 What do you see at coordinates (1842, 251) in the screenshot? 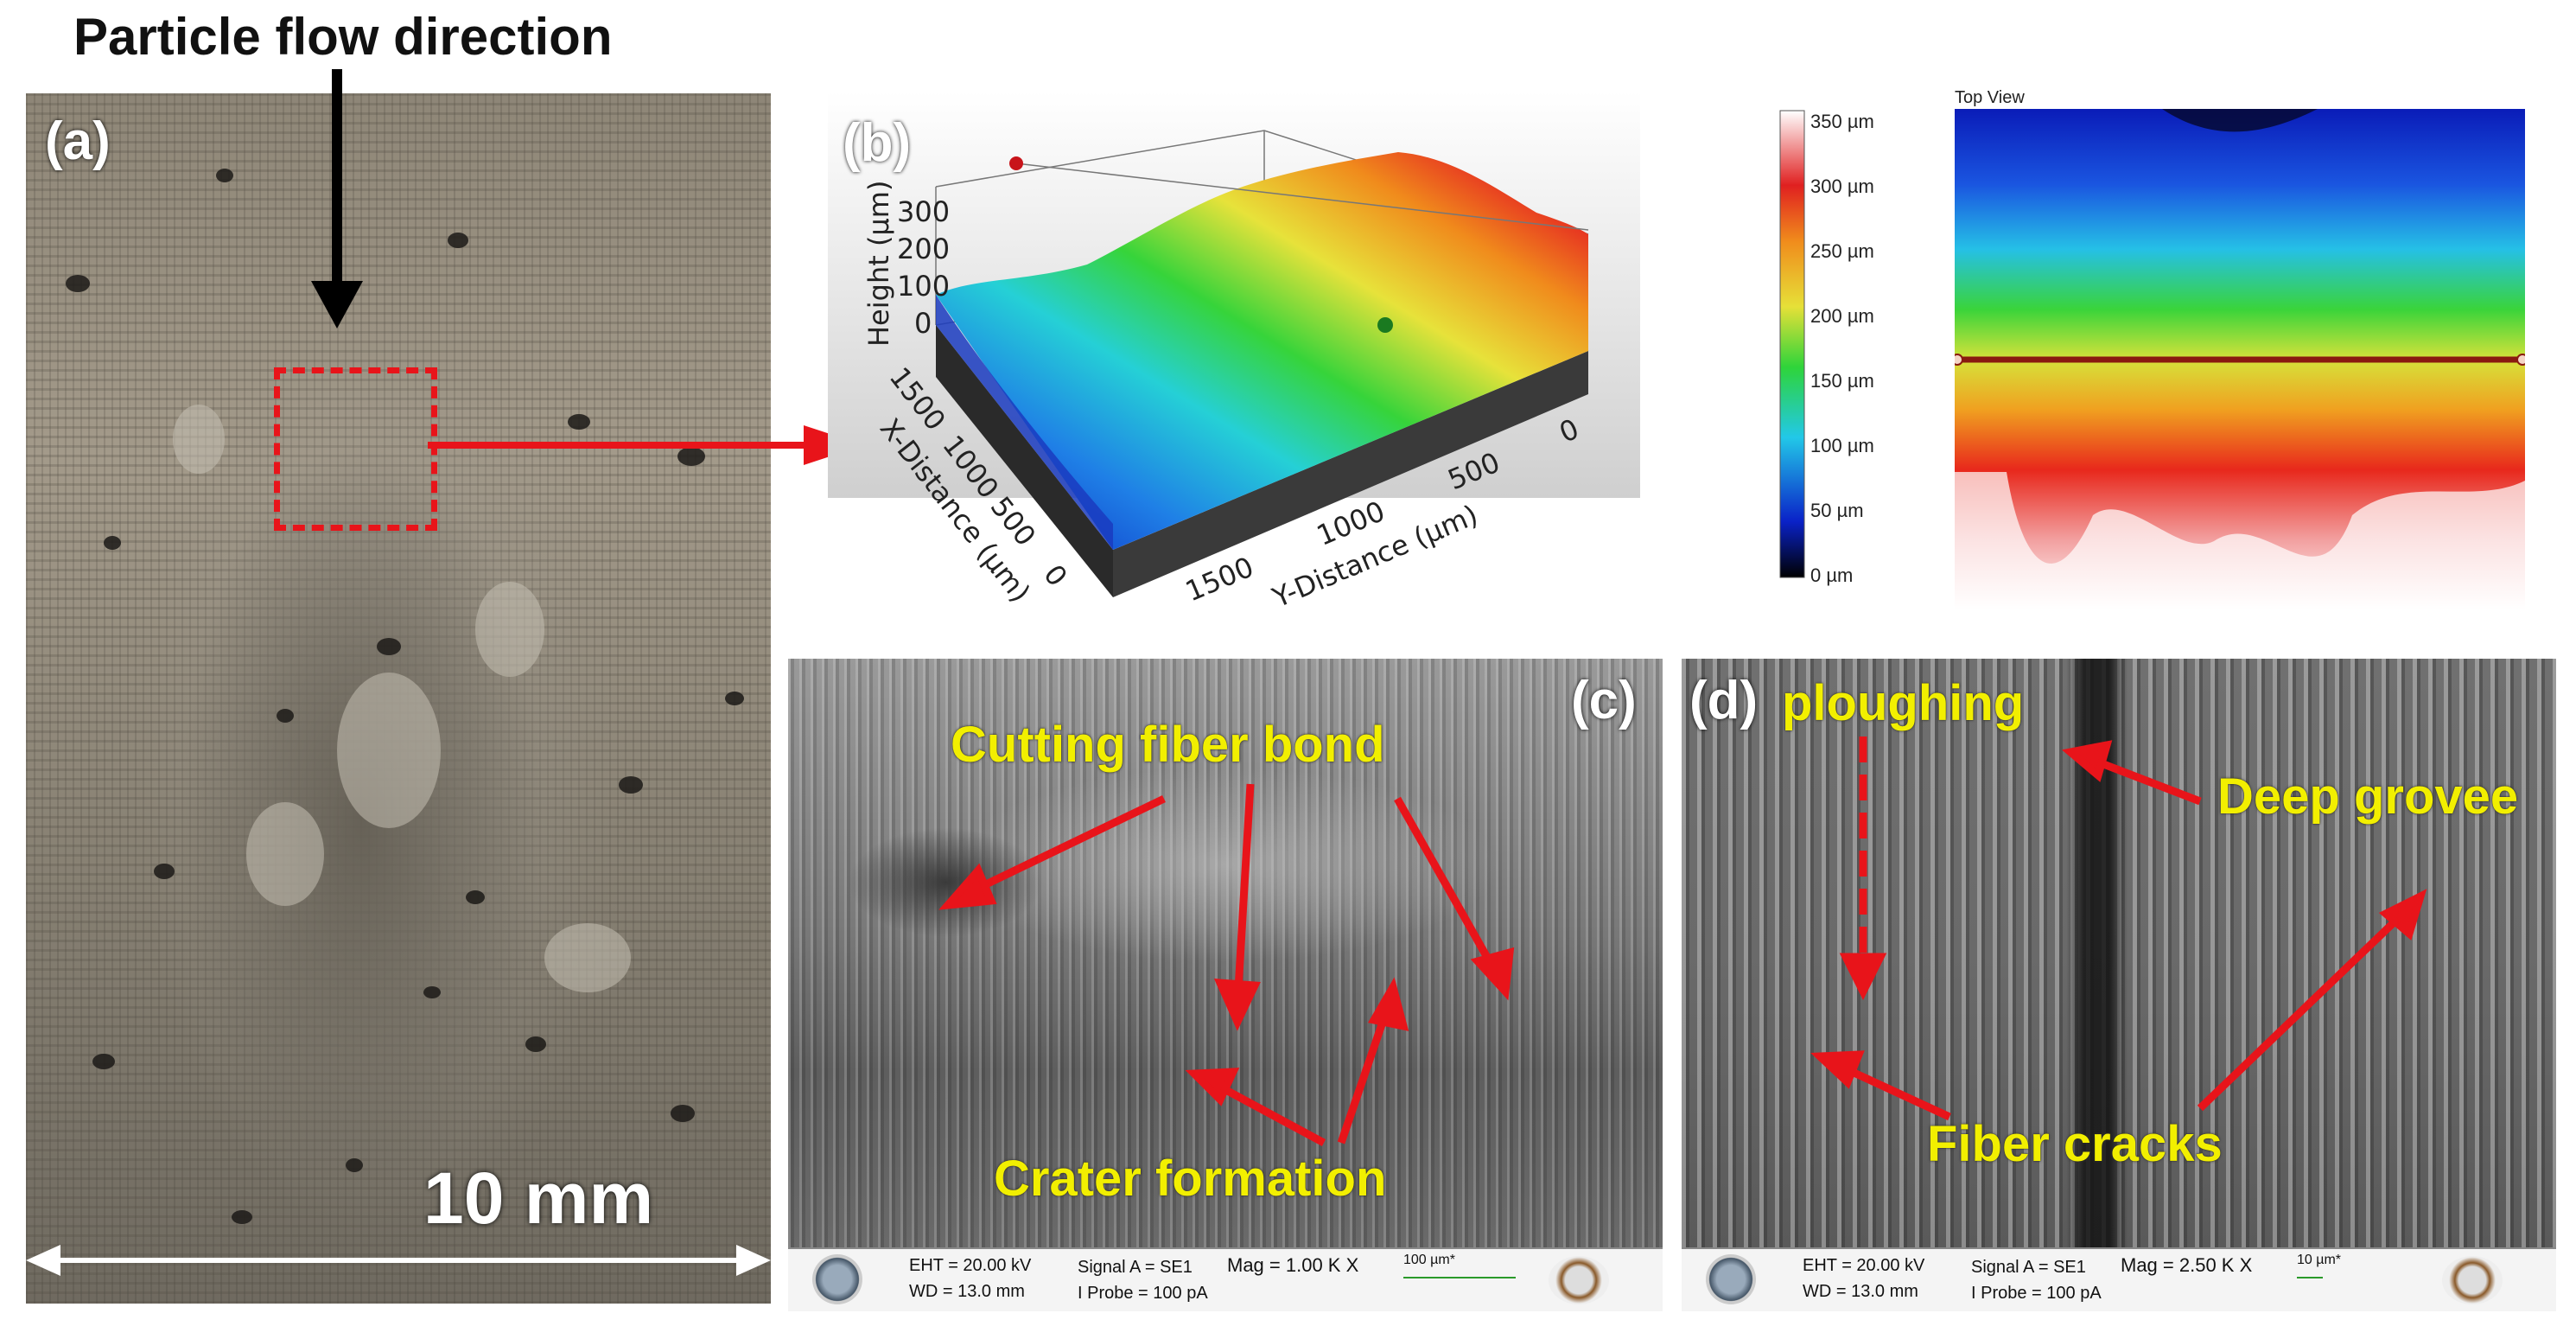
I see `colorbar-tick: 250 µm` at bounding box center [1842, 251].